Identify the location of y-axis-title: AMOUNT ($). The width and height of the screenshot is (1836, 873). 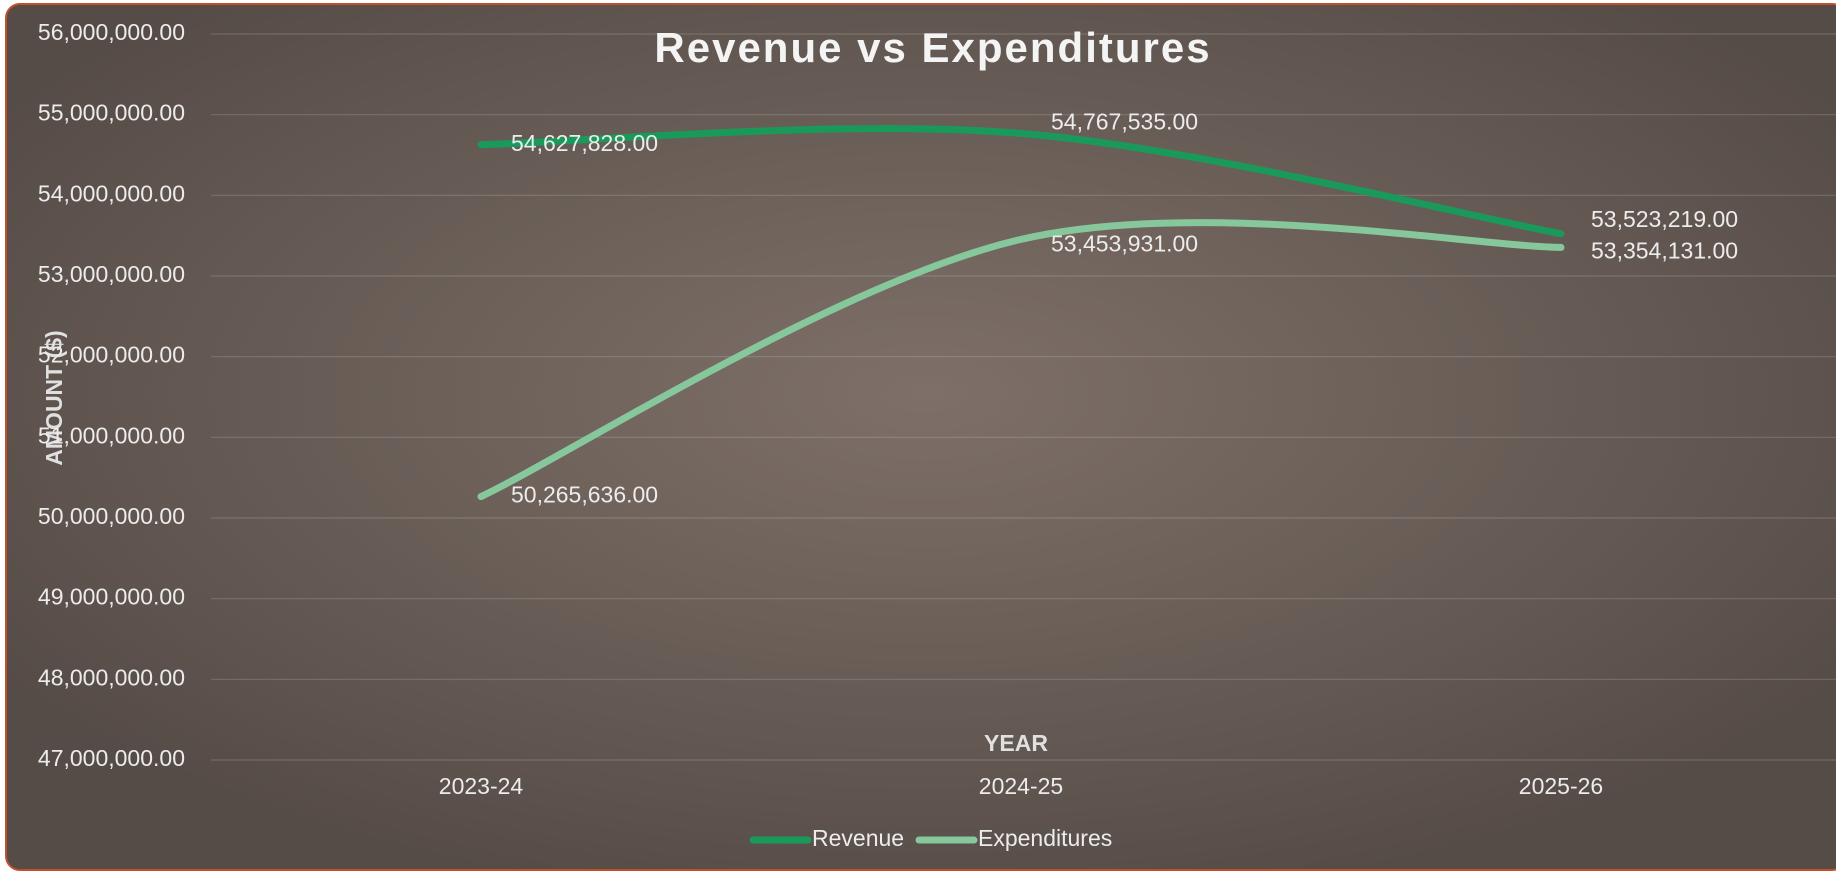
(54, 397).